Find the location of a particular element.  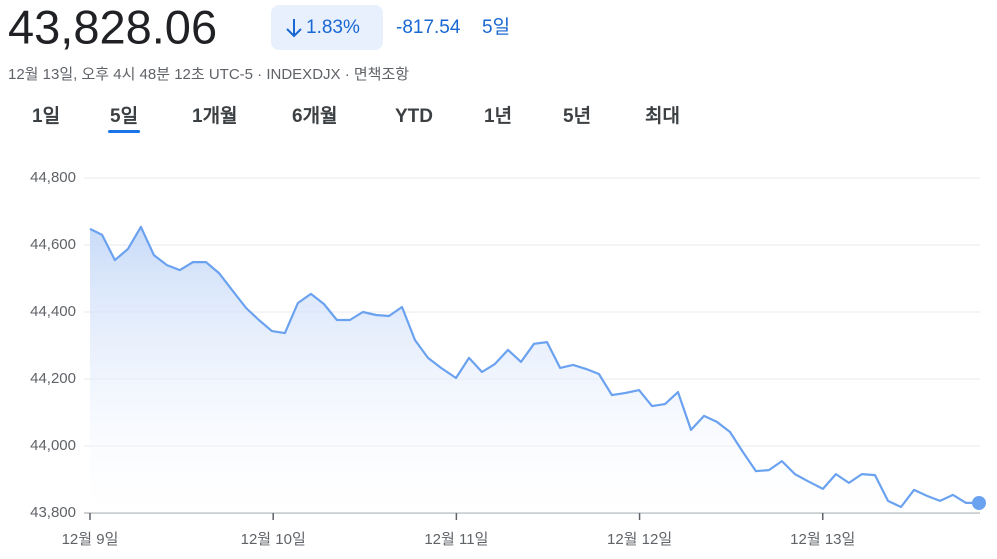

y-tick-label: 44,400 is located at coordinates (53, 311).